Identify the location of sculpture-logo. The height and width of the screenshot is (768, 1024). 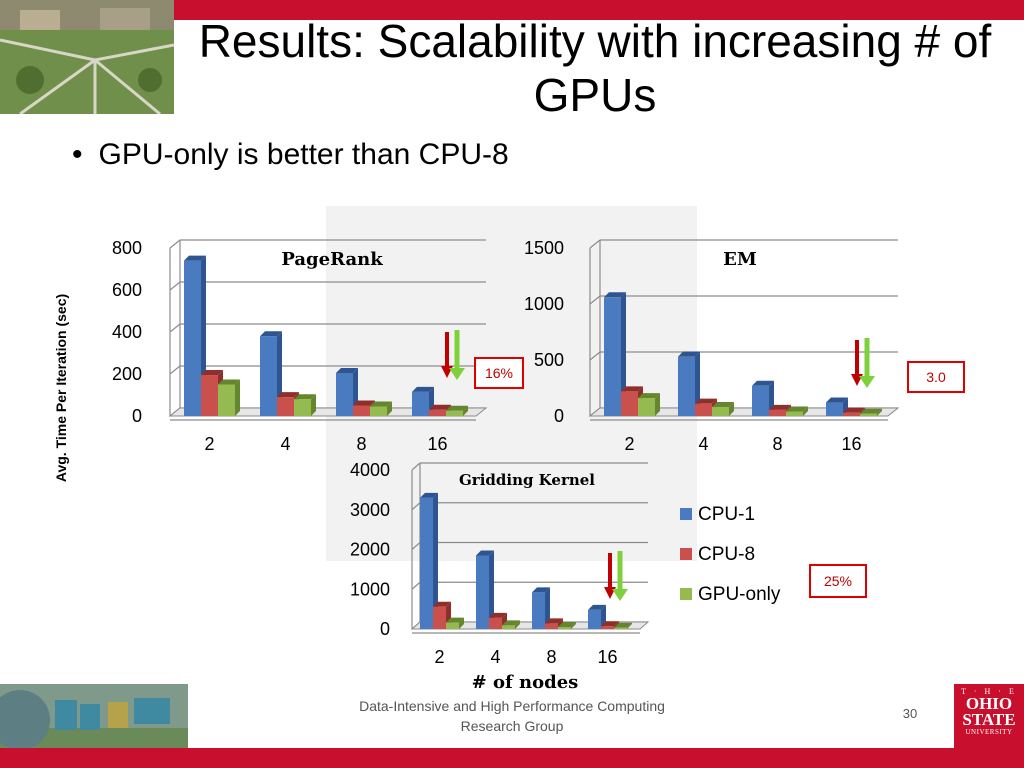
(94, 716).